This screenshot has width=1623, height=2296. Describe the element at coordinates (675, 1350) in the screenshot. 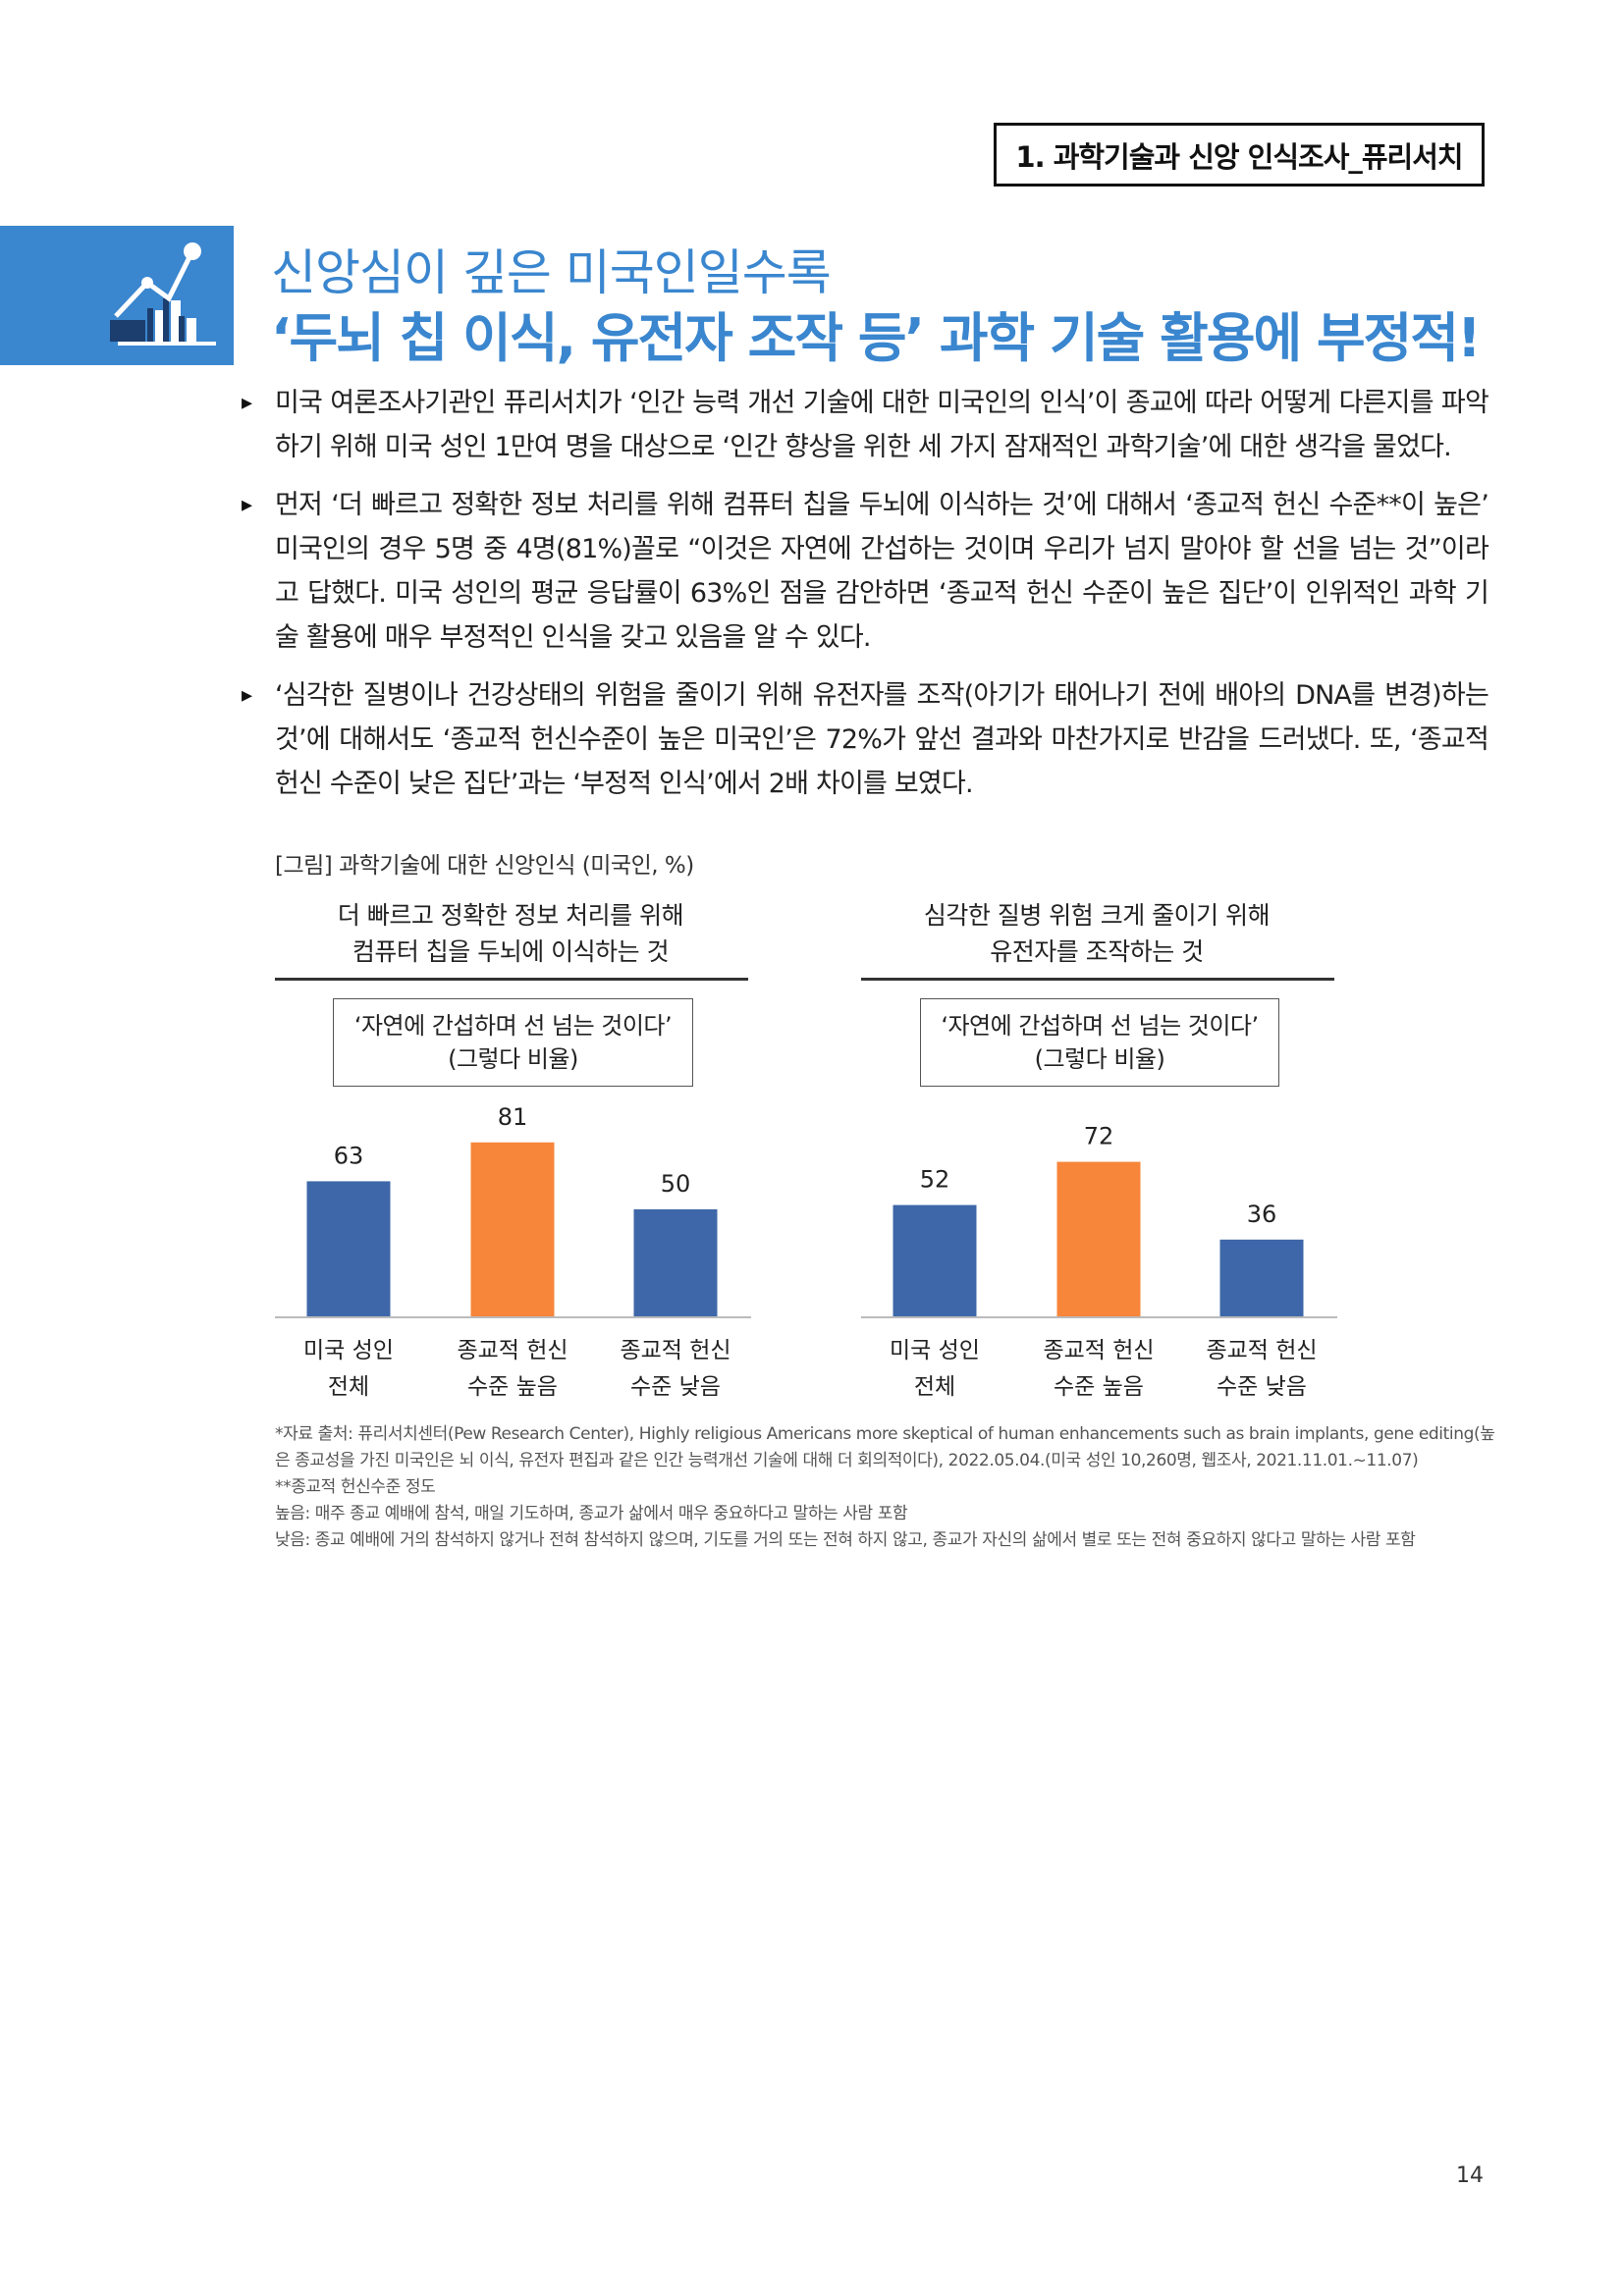

I see `chart-left-category-3-line1: 종교적 헌신` at that location.